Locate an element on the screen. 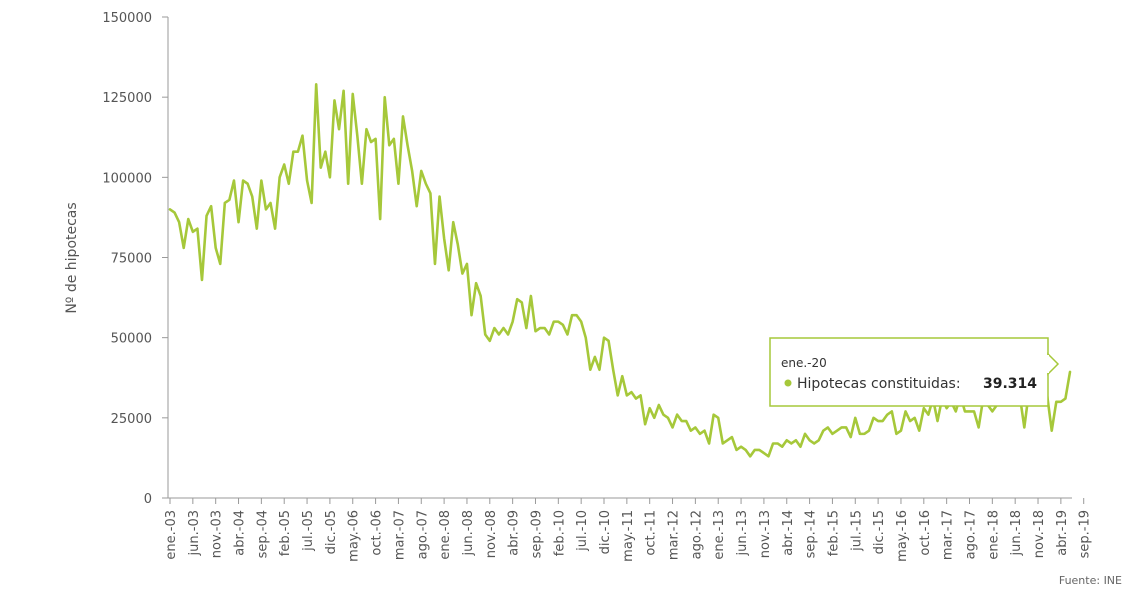  x-tick-label: ene.-18 is located at coordinates (993, 535).